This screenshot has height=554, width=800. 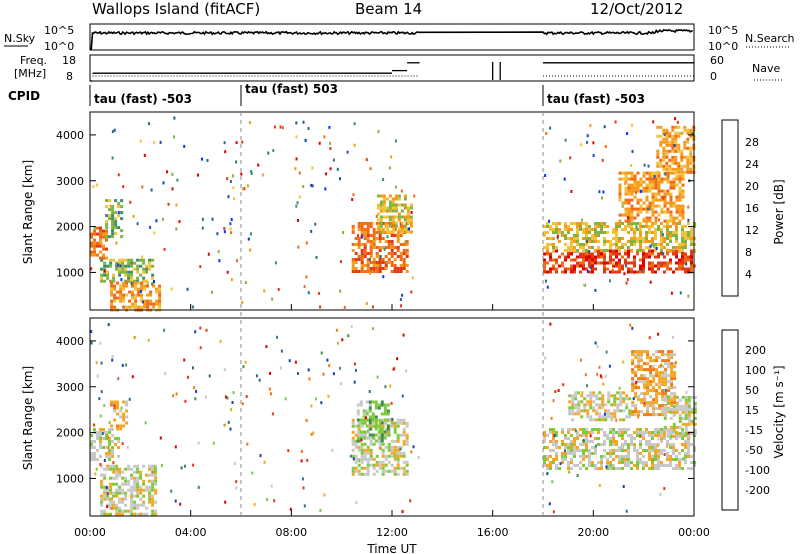 I want to click on x-axis-label: Time UT, so click(x=391, y=548).